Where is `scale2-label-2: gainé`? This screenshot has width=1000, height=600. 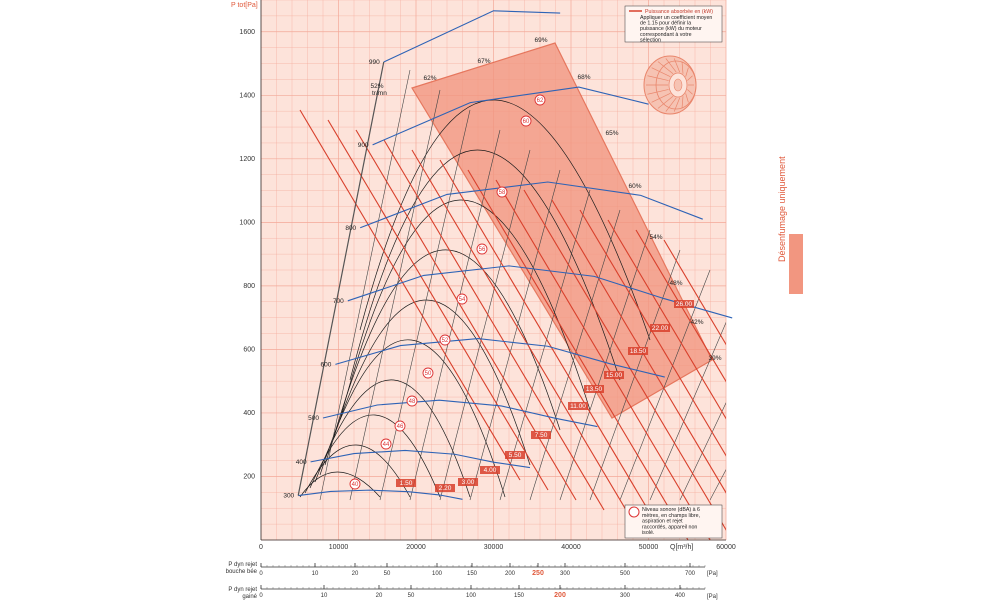
scale2-label-2: gainé is located at coordinates (249, 597).